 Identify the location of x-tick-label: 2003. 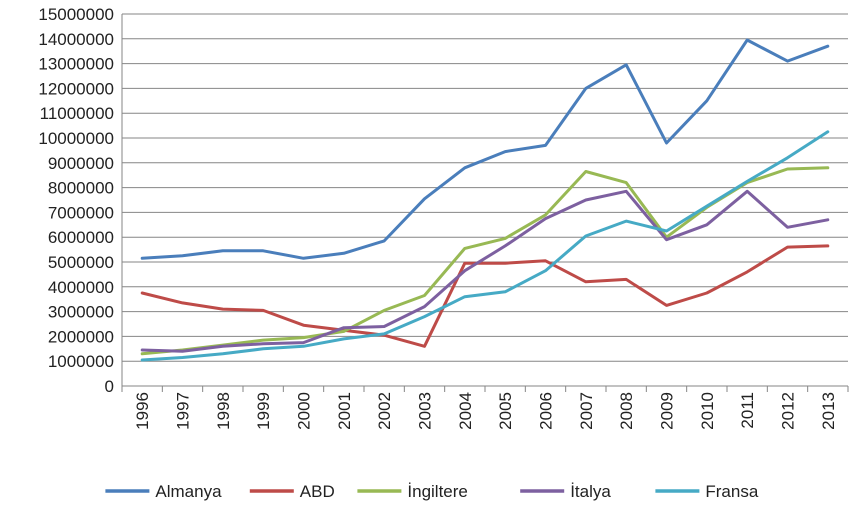
(425, 411).